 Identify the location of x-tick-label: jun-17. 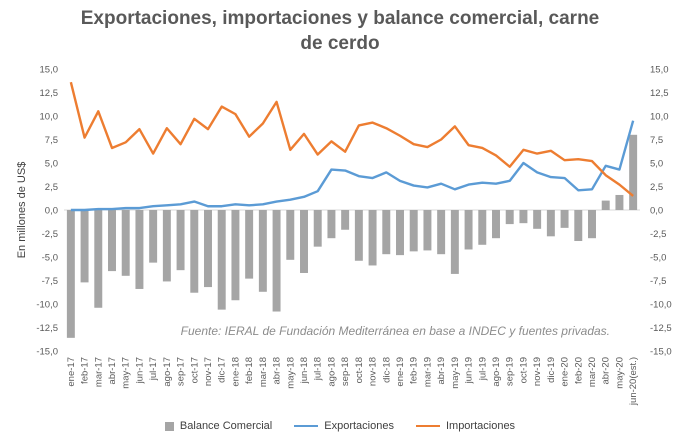
(139, 370).